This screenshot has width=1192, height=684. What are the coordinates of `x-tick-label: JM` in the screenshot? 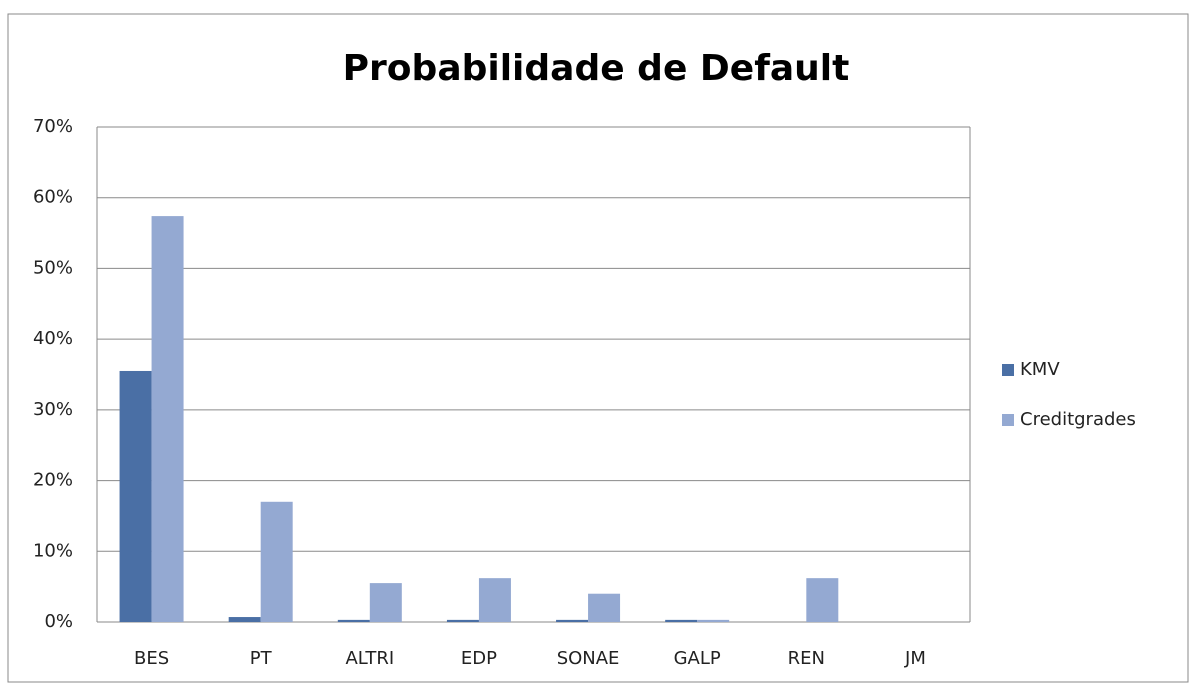 It's located at (915, 658).